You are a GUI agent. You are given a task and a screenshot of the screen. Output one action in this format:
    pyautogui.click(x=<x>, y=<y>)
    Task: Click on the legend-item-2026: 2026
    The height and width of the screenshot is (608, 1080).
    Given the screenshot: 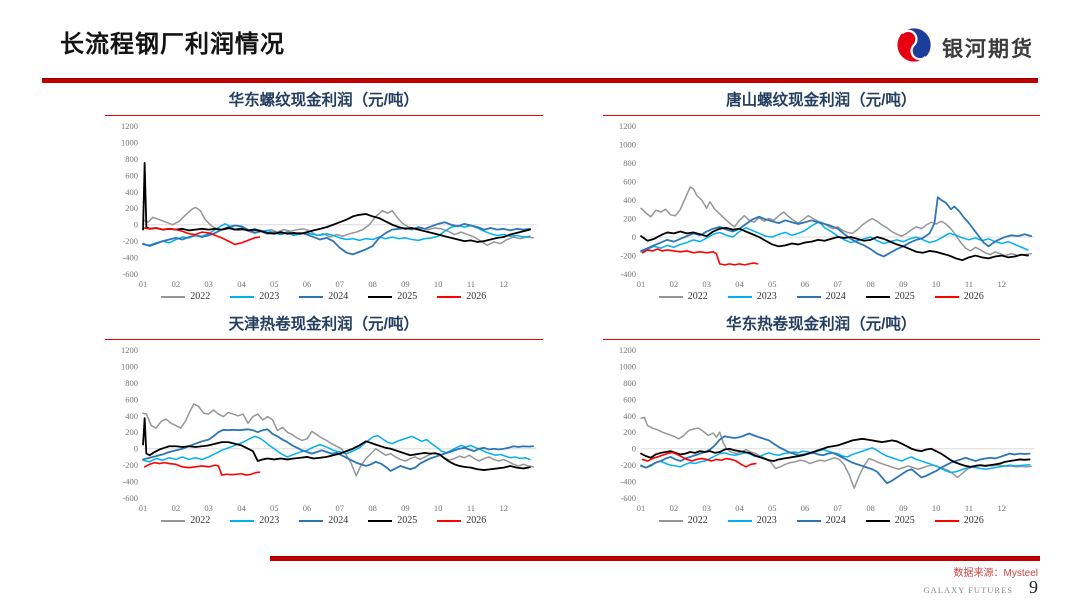 What is the action you would take?
    pyautogui.click(x=959, y=520)
    